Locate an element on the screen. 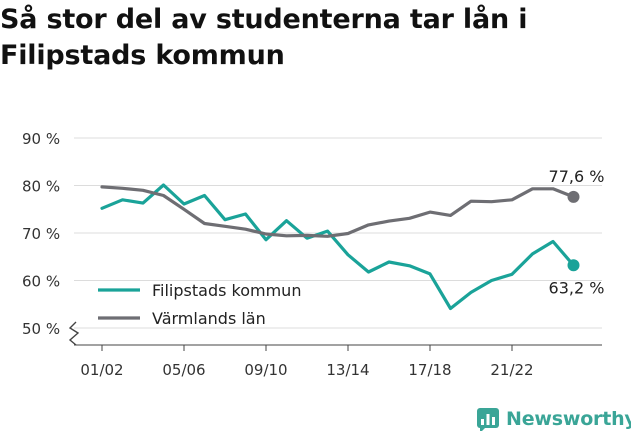 The width and height of the screenshot is (631, 439). x-axis: 01/02 05/06 09/10 13/14 17/18 21/22 is located at coordinates (338, 361).